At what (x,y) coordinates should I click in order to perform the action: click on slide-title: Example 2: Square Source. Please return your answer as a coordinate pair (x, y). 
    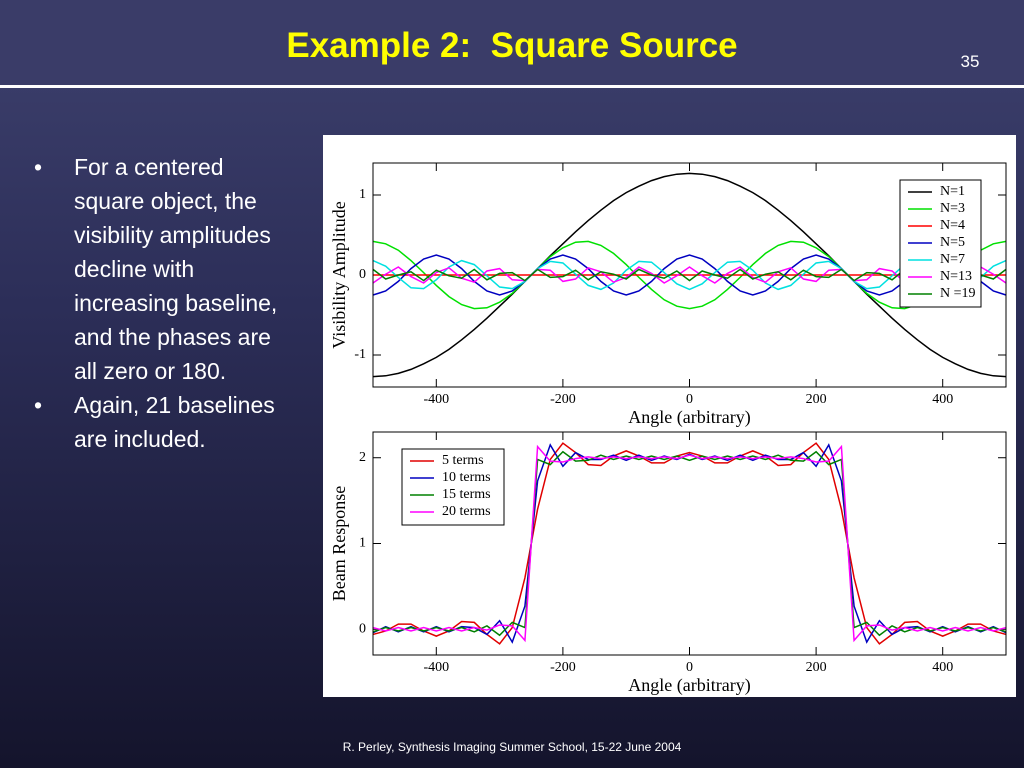
    Looking at the image, I should click on (512, 45).